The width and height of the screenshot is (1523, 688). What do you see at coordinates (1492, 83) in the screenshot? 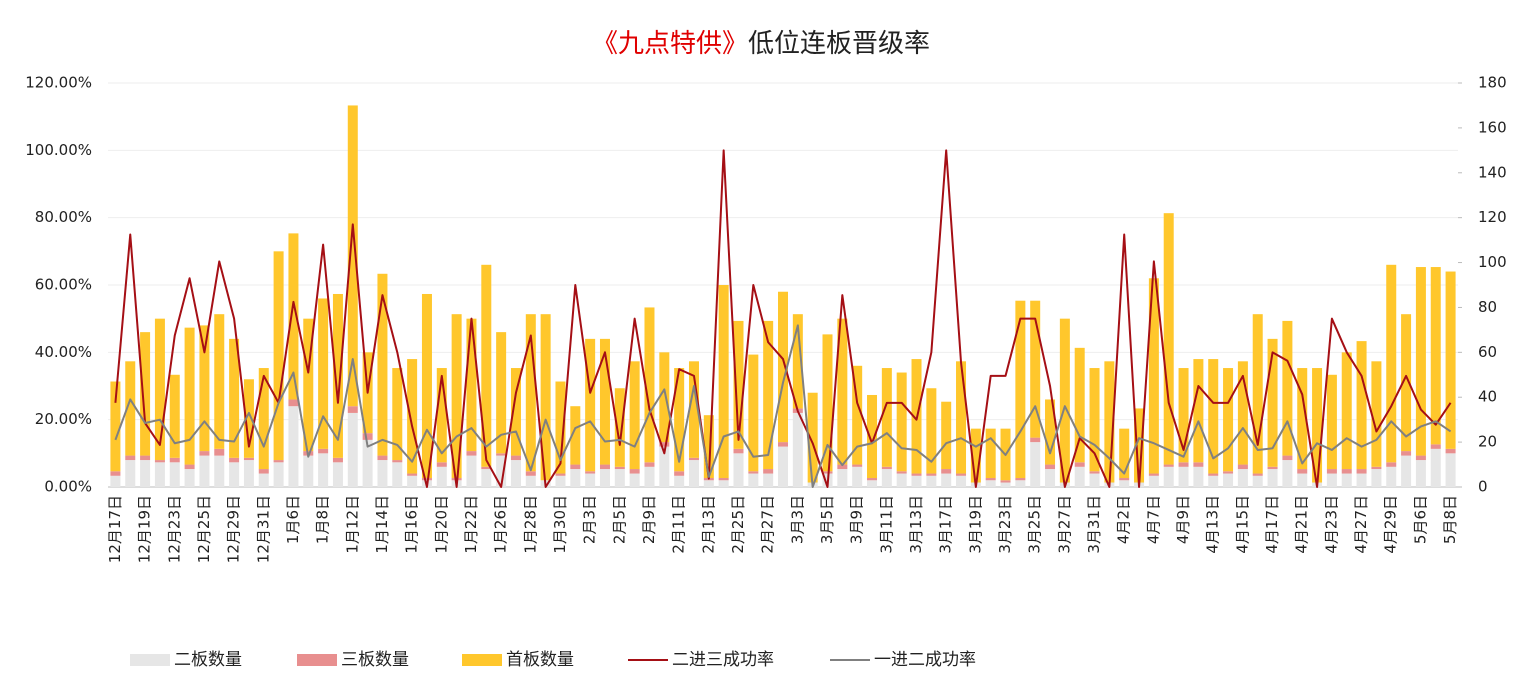
I see `y2-tick-label: 180` at bounding box center [1492, 83].